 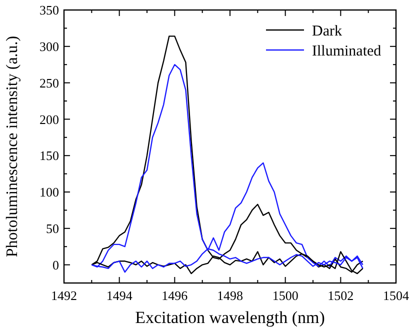 What do you see at coordinates (49, 10) in the screenshot?
I see `y-tick-label: 350` at bounding box center [49, 10].